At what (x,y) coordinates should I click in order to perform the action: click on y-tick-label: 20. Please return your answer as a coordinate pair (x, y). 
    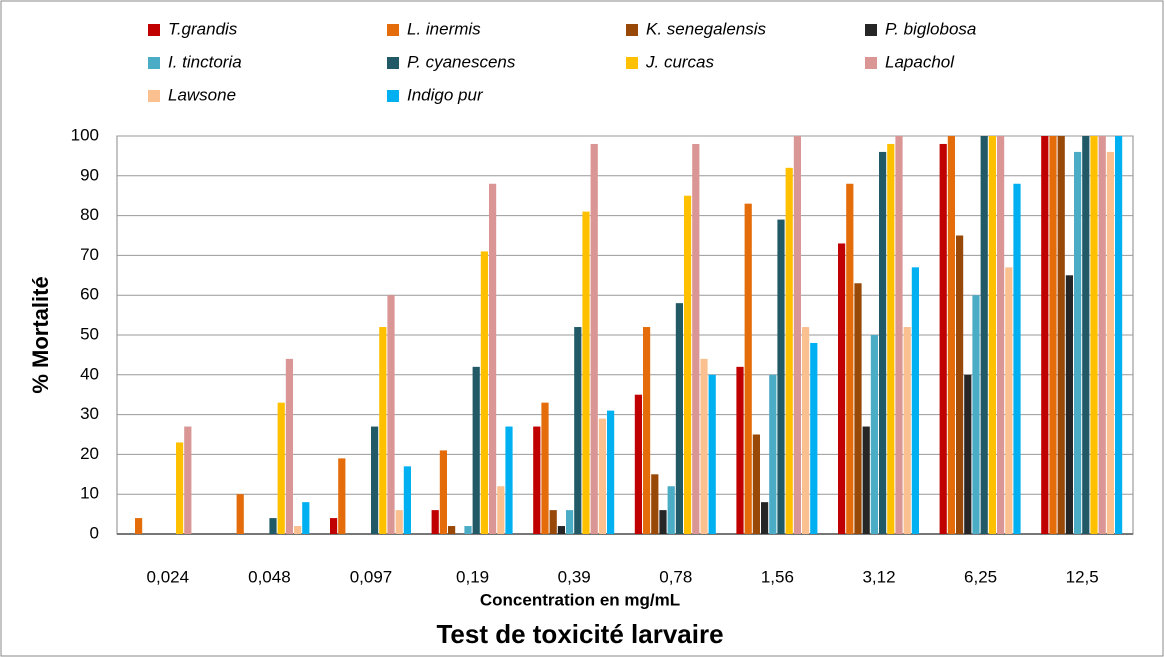
    Looking at the image, I should click on (89, 453).